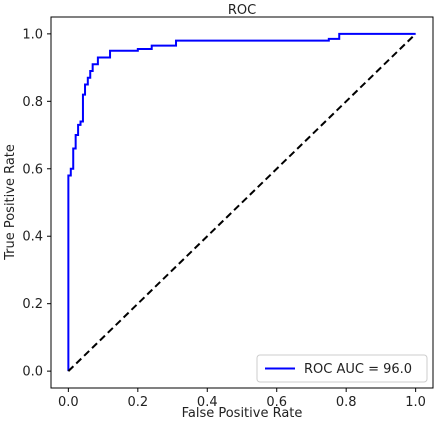 The width and height of the screenshot is (440, 426). I want to click on x-tick-label: 0.6, so click(276, 402).